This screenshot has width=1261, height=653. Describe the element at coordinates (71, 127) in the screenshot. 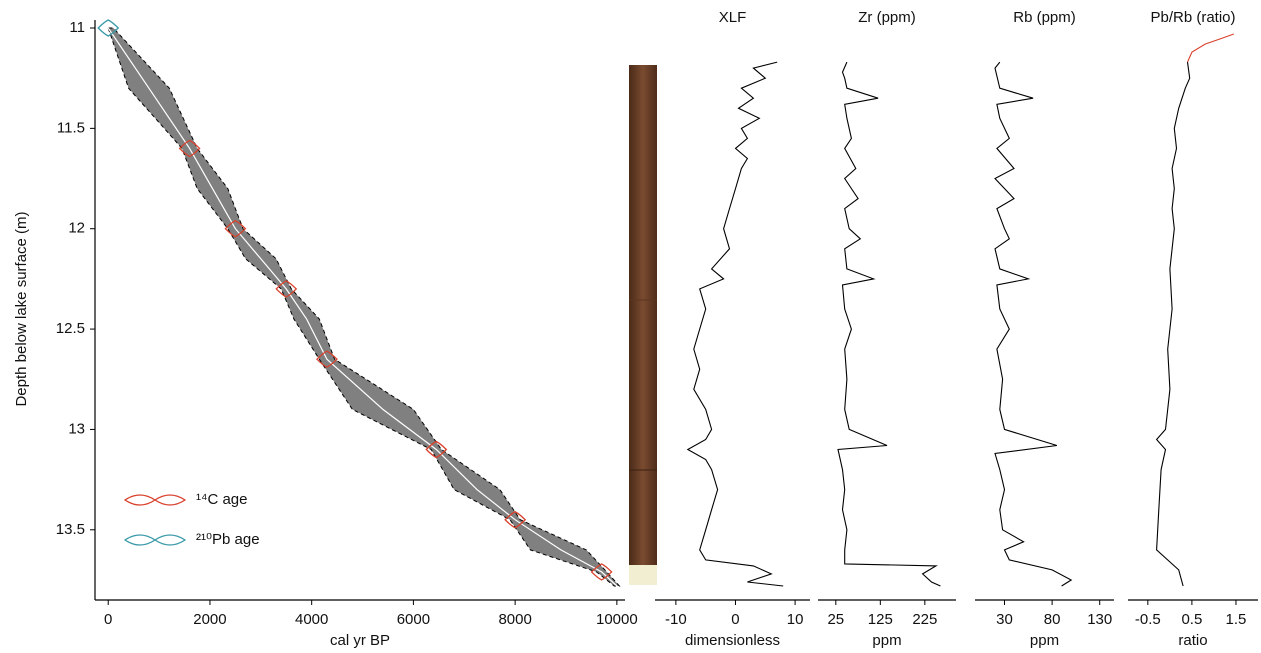

I see `y-tick-label: 11.5` at that location.